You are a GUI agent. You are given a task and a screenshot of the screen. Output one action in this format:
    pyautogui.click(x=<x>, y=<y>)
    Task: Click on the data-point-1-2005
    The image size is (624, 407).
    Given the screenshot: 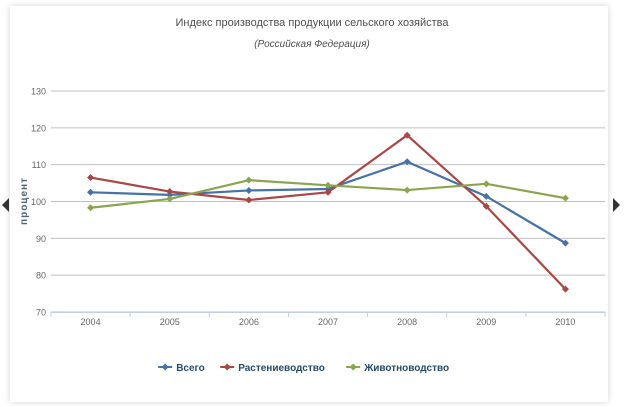 What is the action you would take?
    pyautogui.click(x=170, y=192)
    